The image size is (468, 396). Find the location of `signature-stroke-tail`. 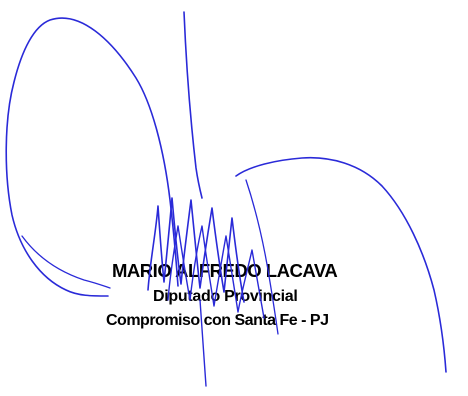

signature-stroke-tail is located at coordinates (203, 343).